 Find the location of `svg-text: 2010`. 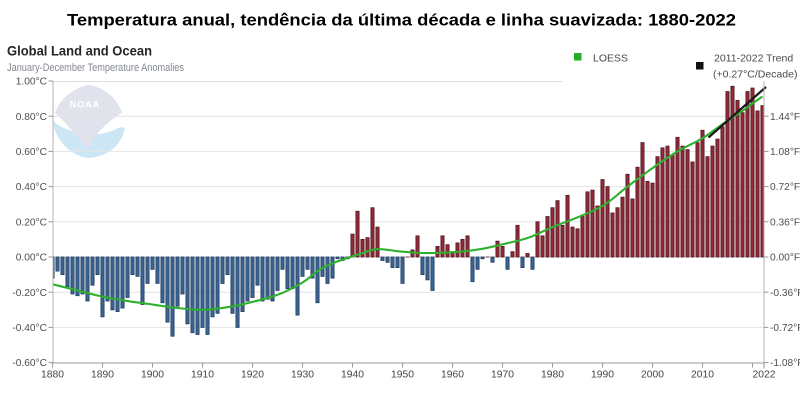

svg-text: 2010 is located at coordinates (702, 375).